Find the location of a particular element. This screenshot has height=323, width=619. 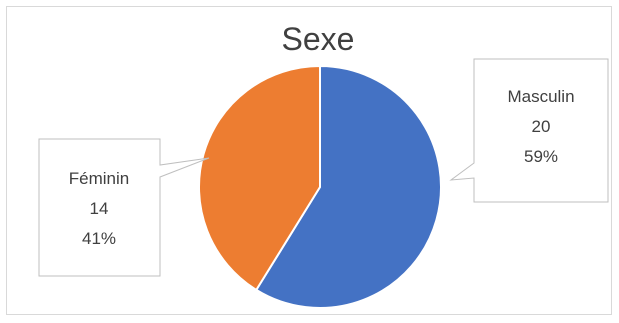

data-label-value: 20 is located at coordinates (541, 126).